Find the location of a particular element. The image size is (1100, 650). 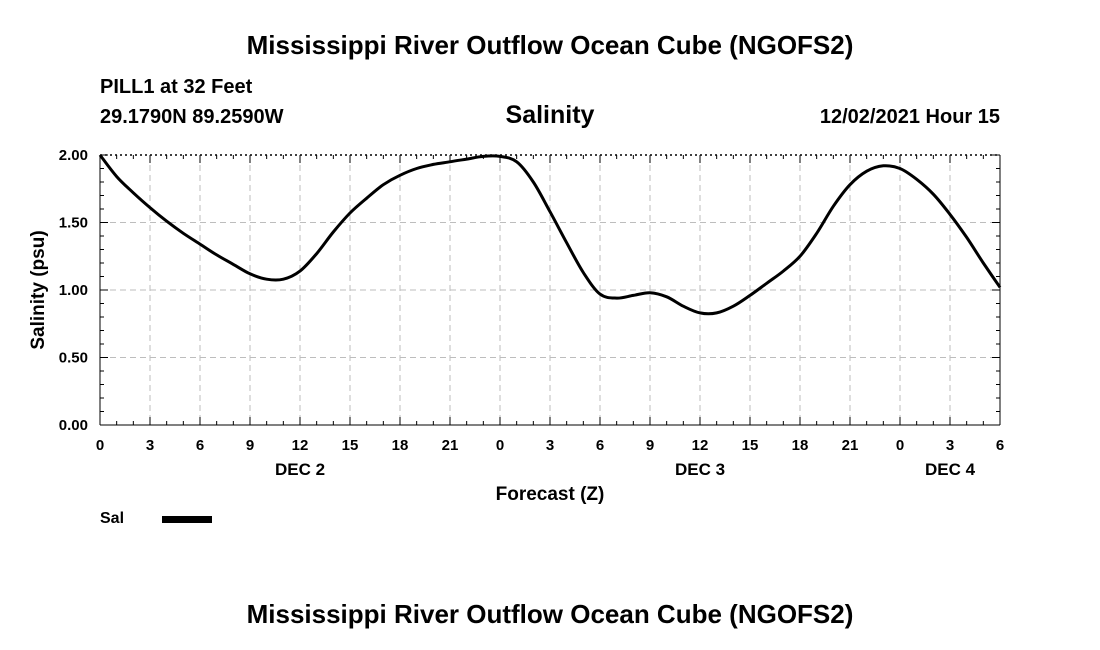

y-tick-label: 0.00 is located at coordinates (73, 425).